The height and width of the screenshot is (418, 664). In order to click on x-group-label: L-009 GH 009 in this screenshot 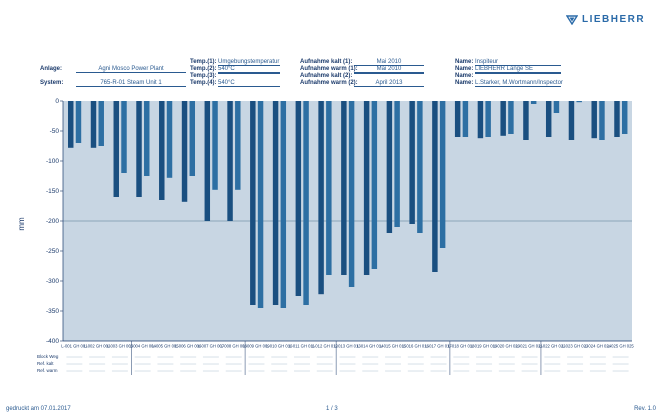, I will do `click(256, 346)`.